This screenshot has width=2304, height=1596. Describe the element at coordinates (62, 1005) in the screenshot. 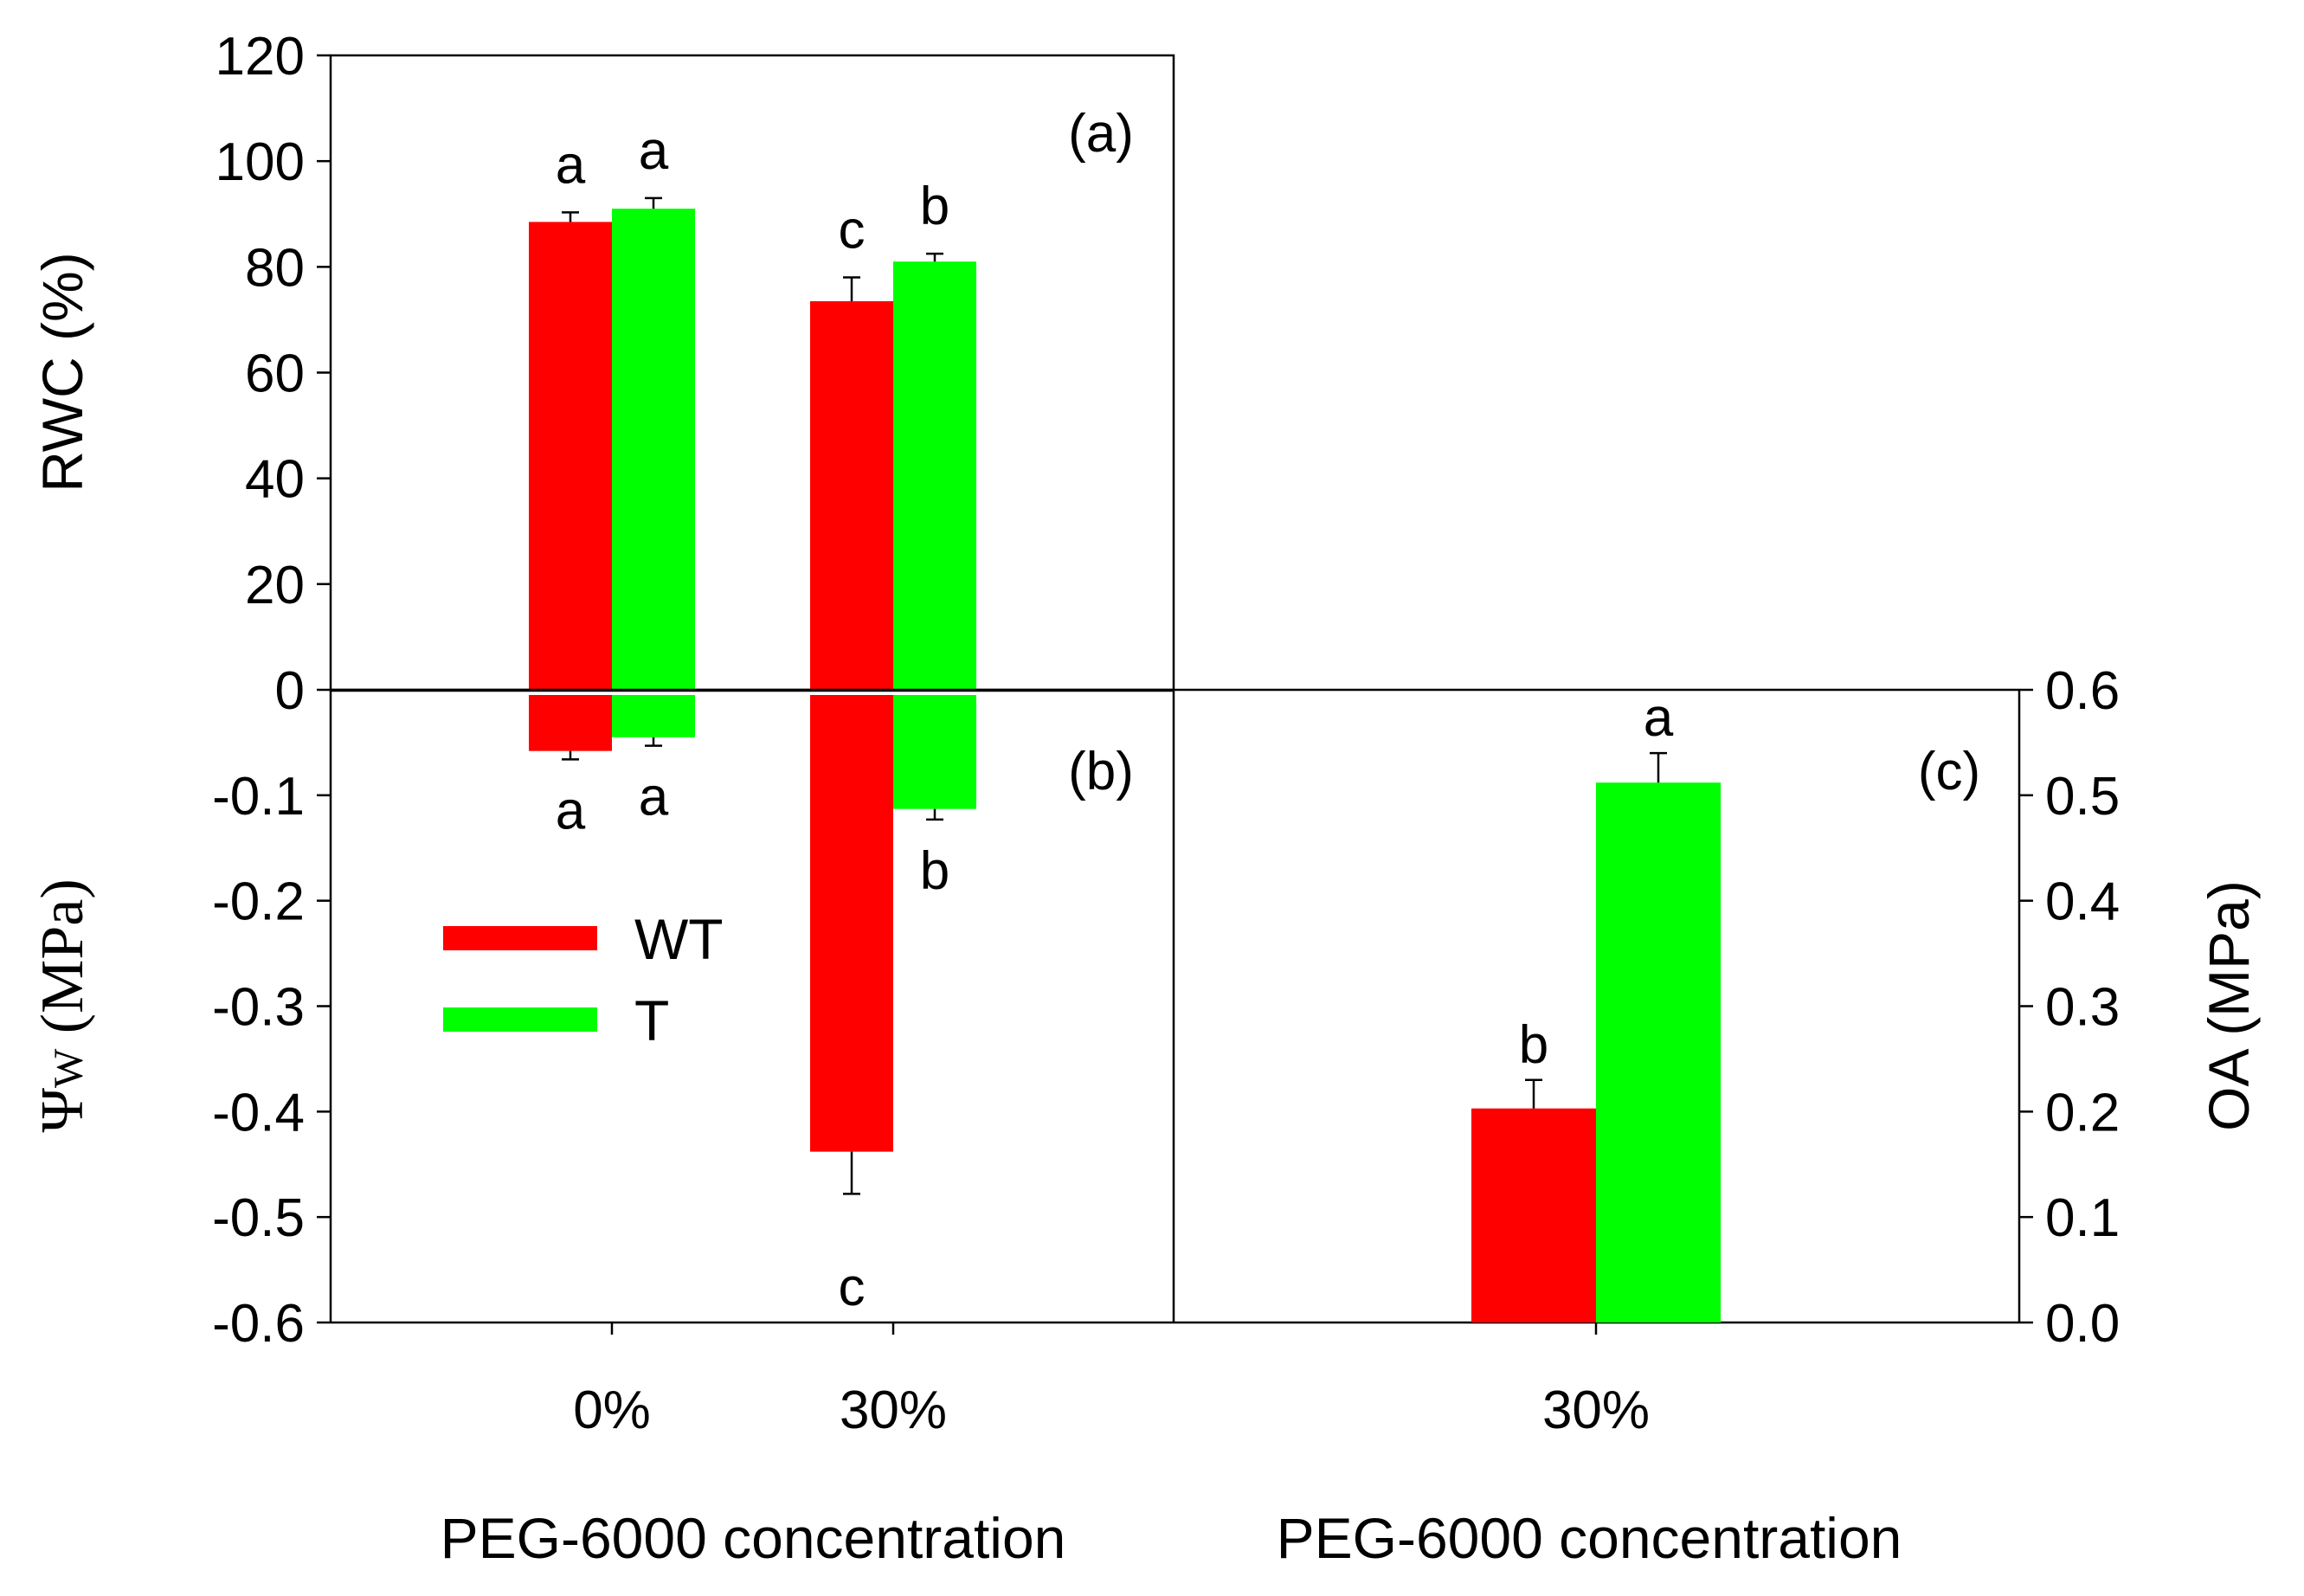

I see `y-axis-title-b: ΨW (MPa)` at that location.